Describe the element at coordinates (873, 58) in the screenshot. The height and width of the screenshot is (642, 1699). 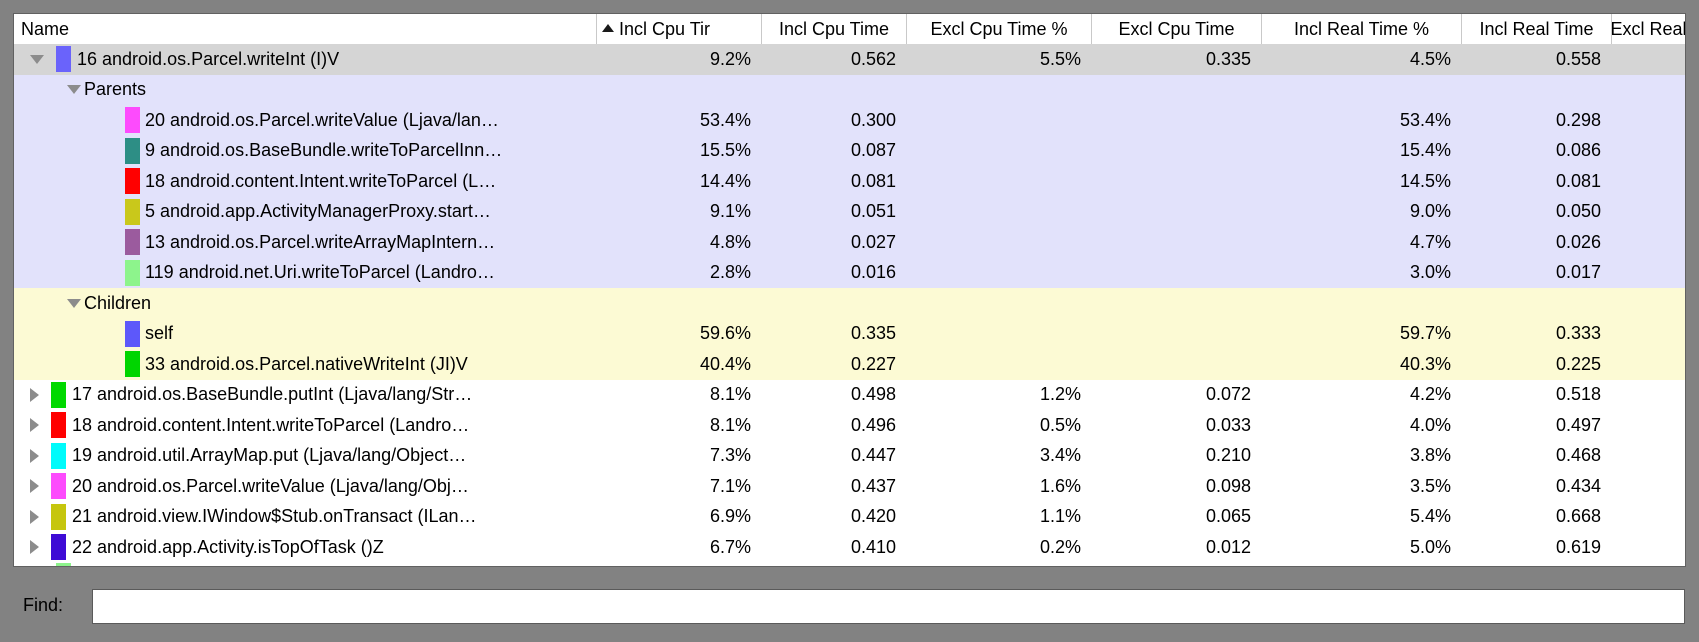
I see `incl-cpu-time-cell: 0.562` at that location.